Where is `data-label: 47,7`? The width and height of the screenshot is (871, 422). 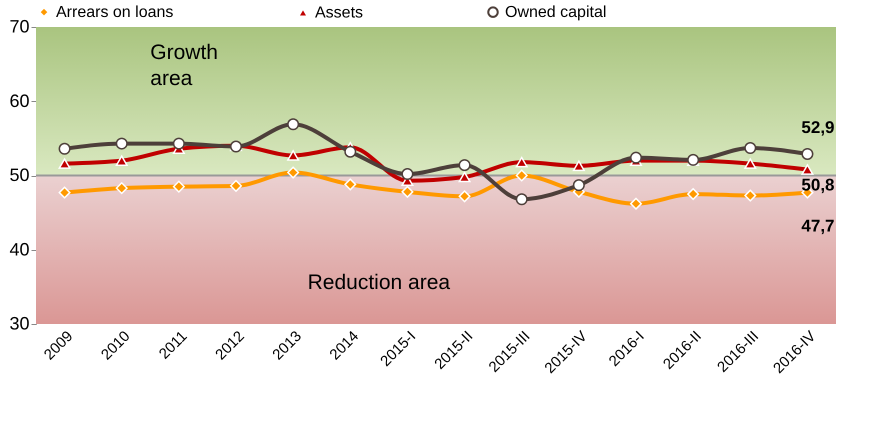
data-label: 47,7 is located at coordinates (818, 226).